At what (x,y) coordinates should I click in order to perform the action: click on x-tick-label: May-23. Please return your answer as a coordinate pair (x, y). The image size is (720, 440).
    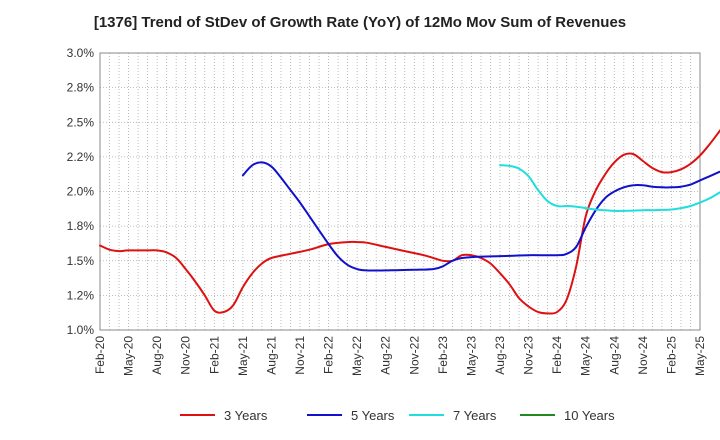
    Looking at the image, I should click on (471, 356).